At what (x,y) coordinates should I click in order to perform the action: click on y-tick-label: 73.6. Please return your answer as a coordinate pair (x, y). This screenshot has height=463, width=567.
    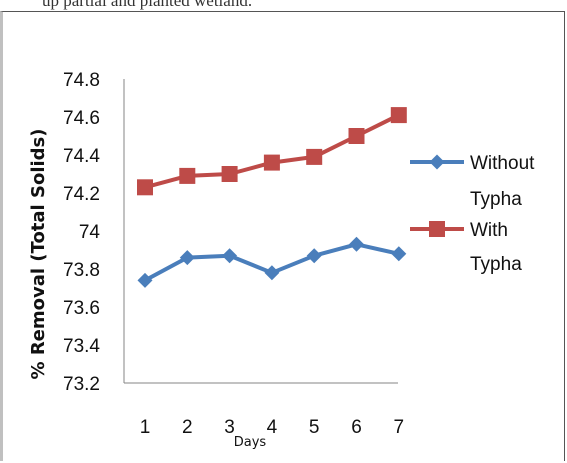
    Looking at the image, I should click on (81, 308).